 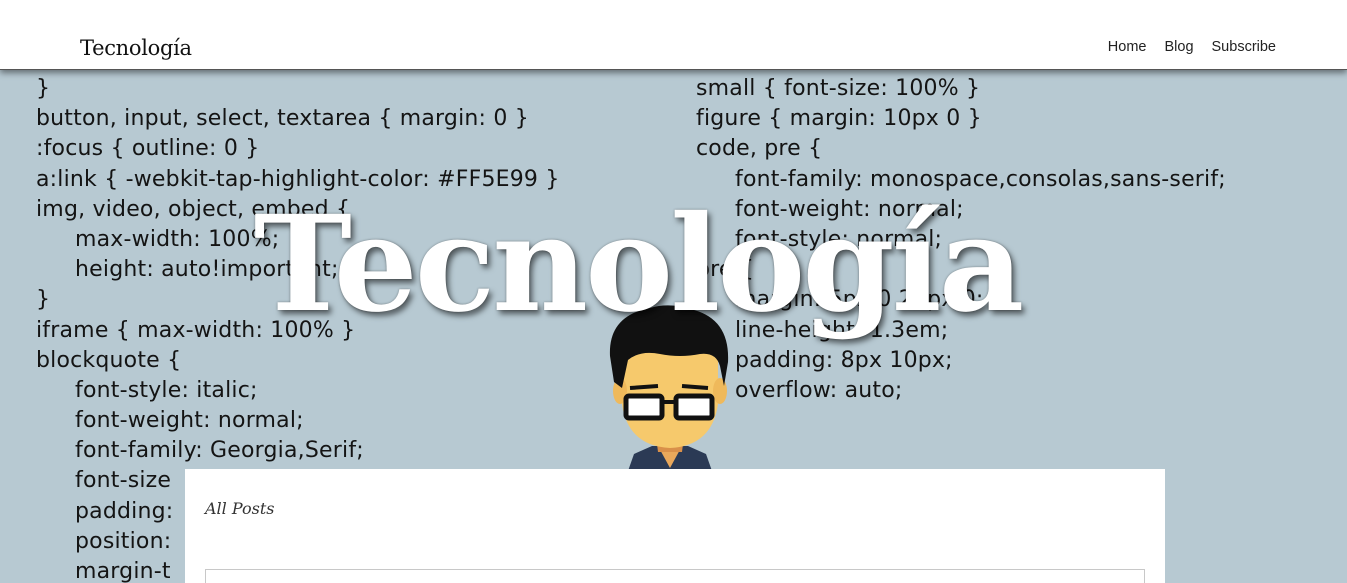 I want to click on code-line: code, pre {, so click(x=759, y=149).